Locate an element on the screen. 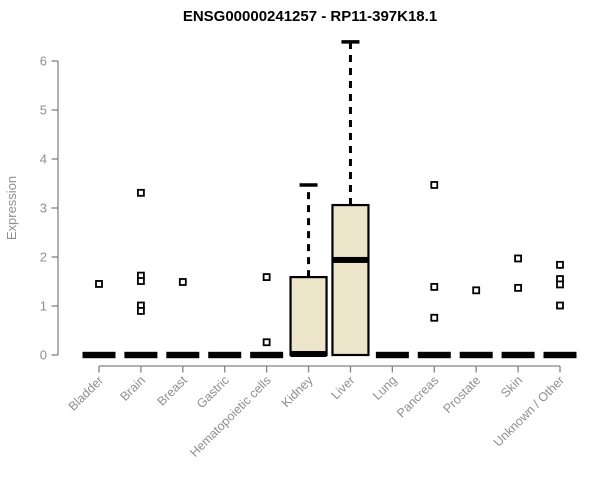 The width and height of the screenshot is (600, 500). box-lung is located at coordinates (392, 355).